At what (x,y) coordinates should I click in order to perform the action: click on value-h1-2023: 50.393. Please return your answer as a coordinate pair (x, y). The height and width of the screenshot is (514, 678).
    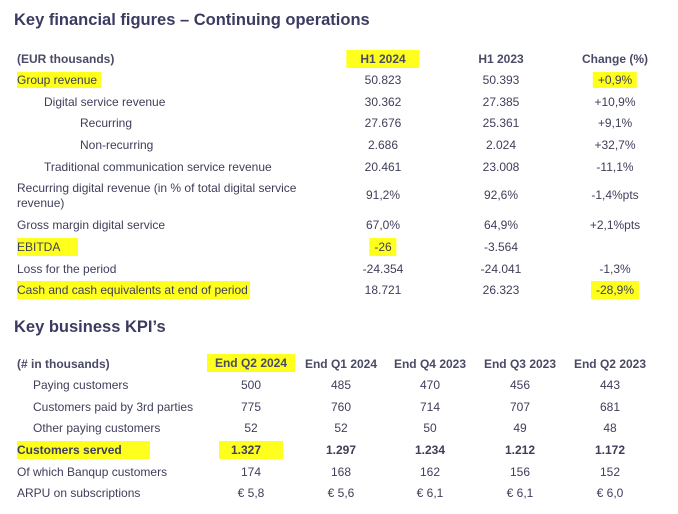
    Looking at the image, I should click on (501, 80).